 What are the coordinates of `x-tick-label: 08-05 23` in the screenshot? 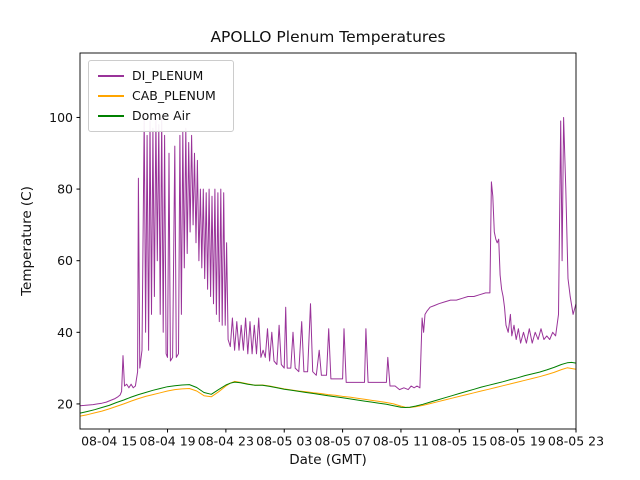 It's located at (576, 441).